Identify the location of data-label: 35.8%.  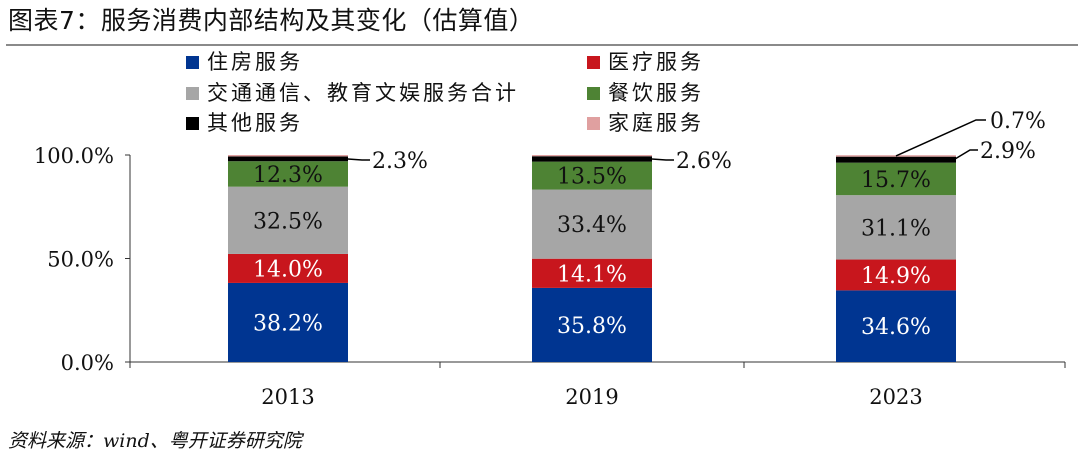
(592, 326).